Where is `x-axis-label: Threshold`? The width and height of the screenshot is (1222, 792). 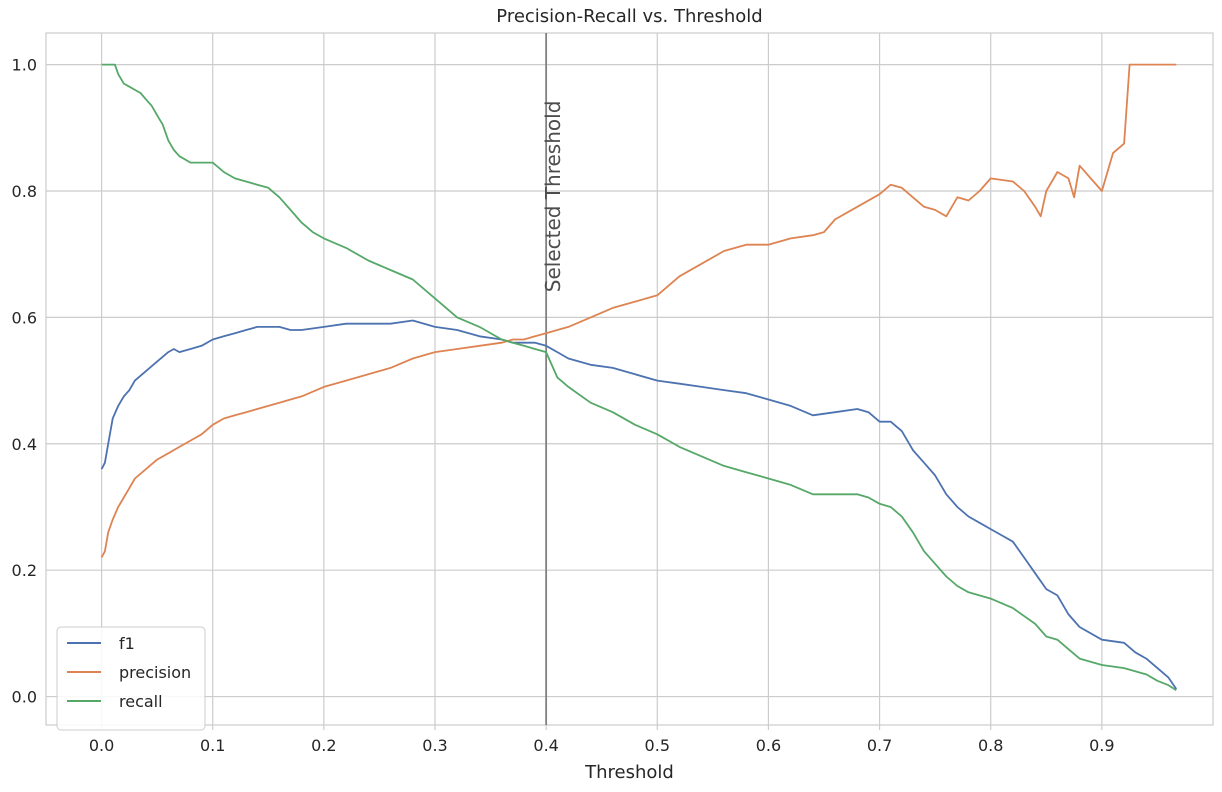
x-axis-label: Threshold is located at coordinates (629, 772).